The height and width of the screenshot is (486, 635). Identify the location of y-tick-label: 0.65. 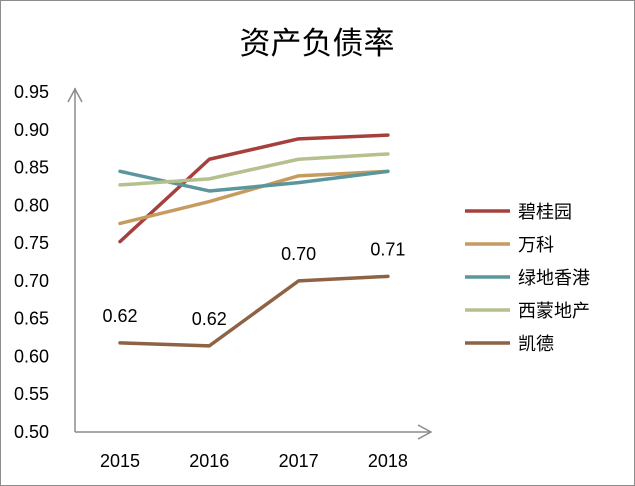
(31, 319).